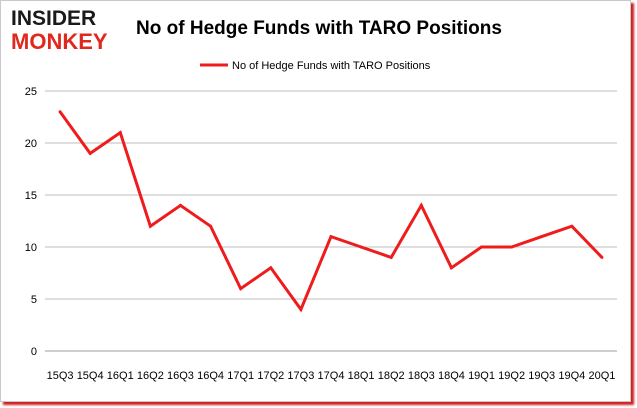 The height and width of the screenshot is (408, 637). Describe the element at coordinates (31, 196) in the screenshot. I see `y-tick-label: 15` at that location.